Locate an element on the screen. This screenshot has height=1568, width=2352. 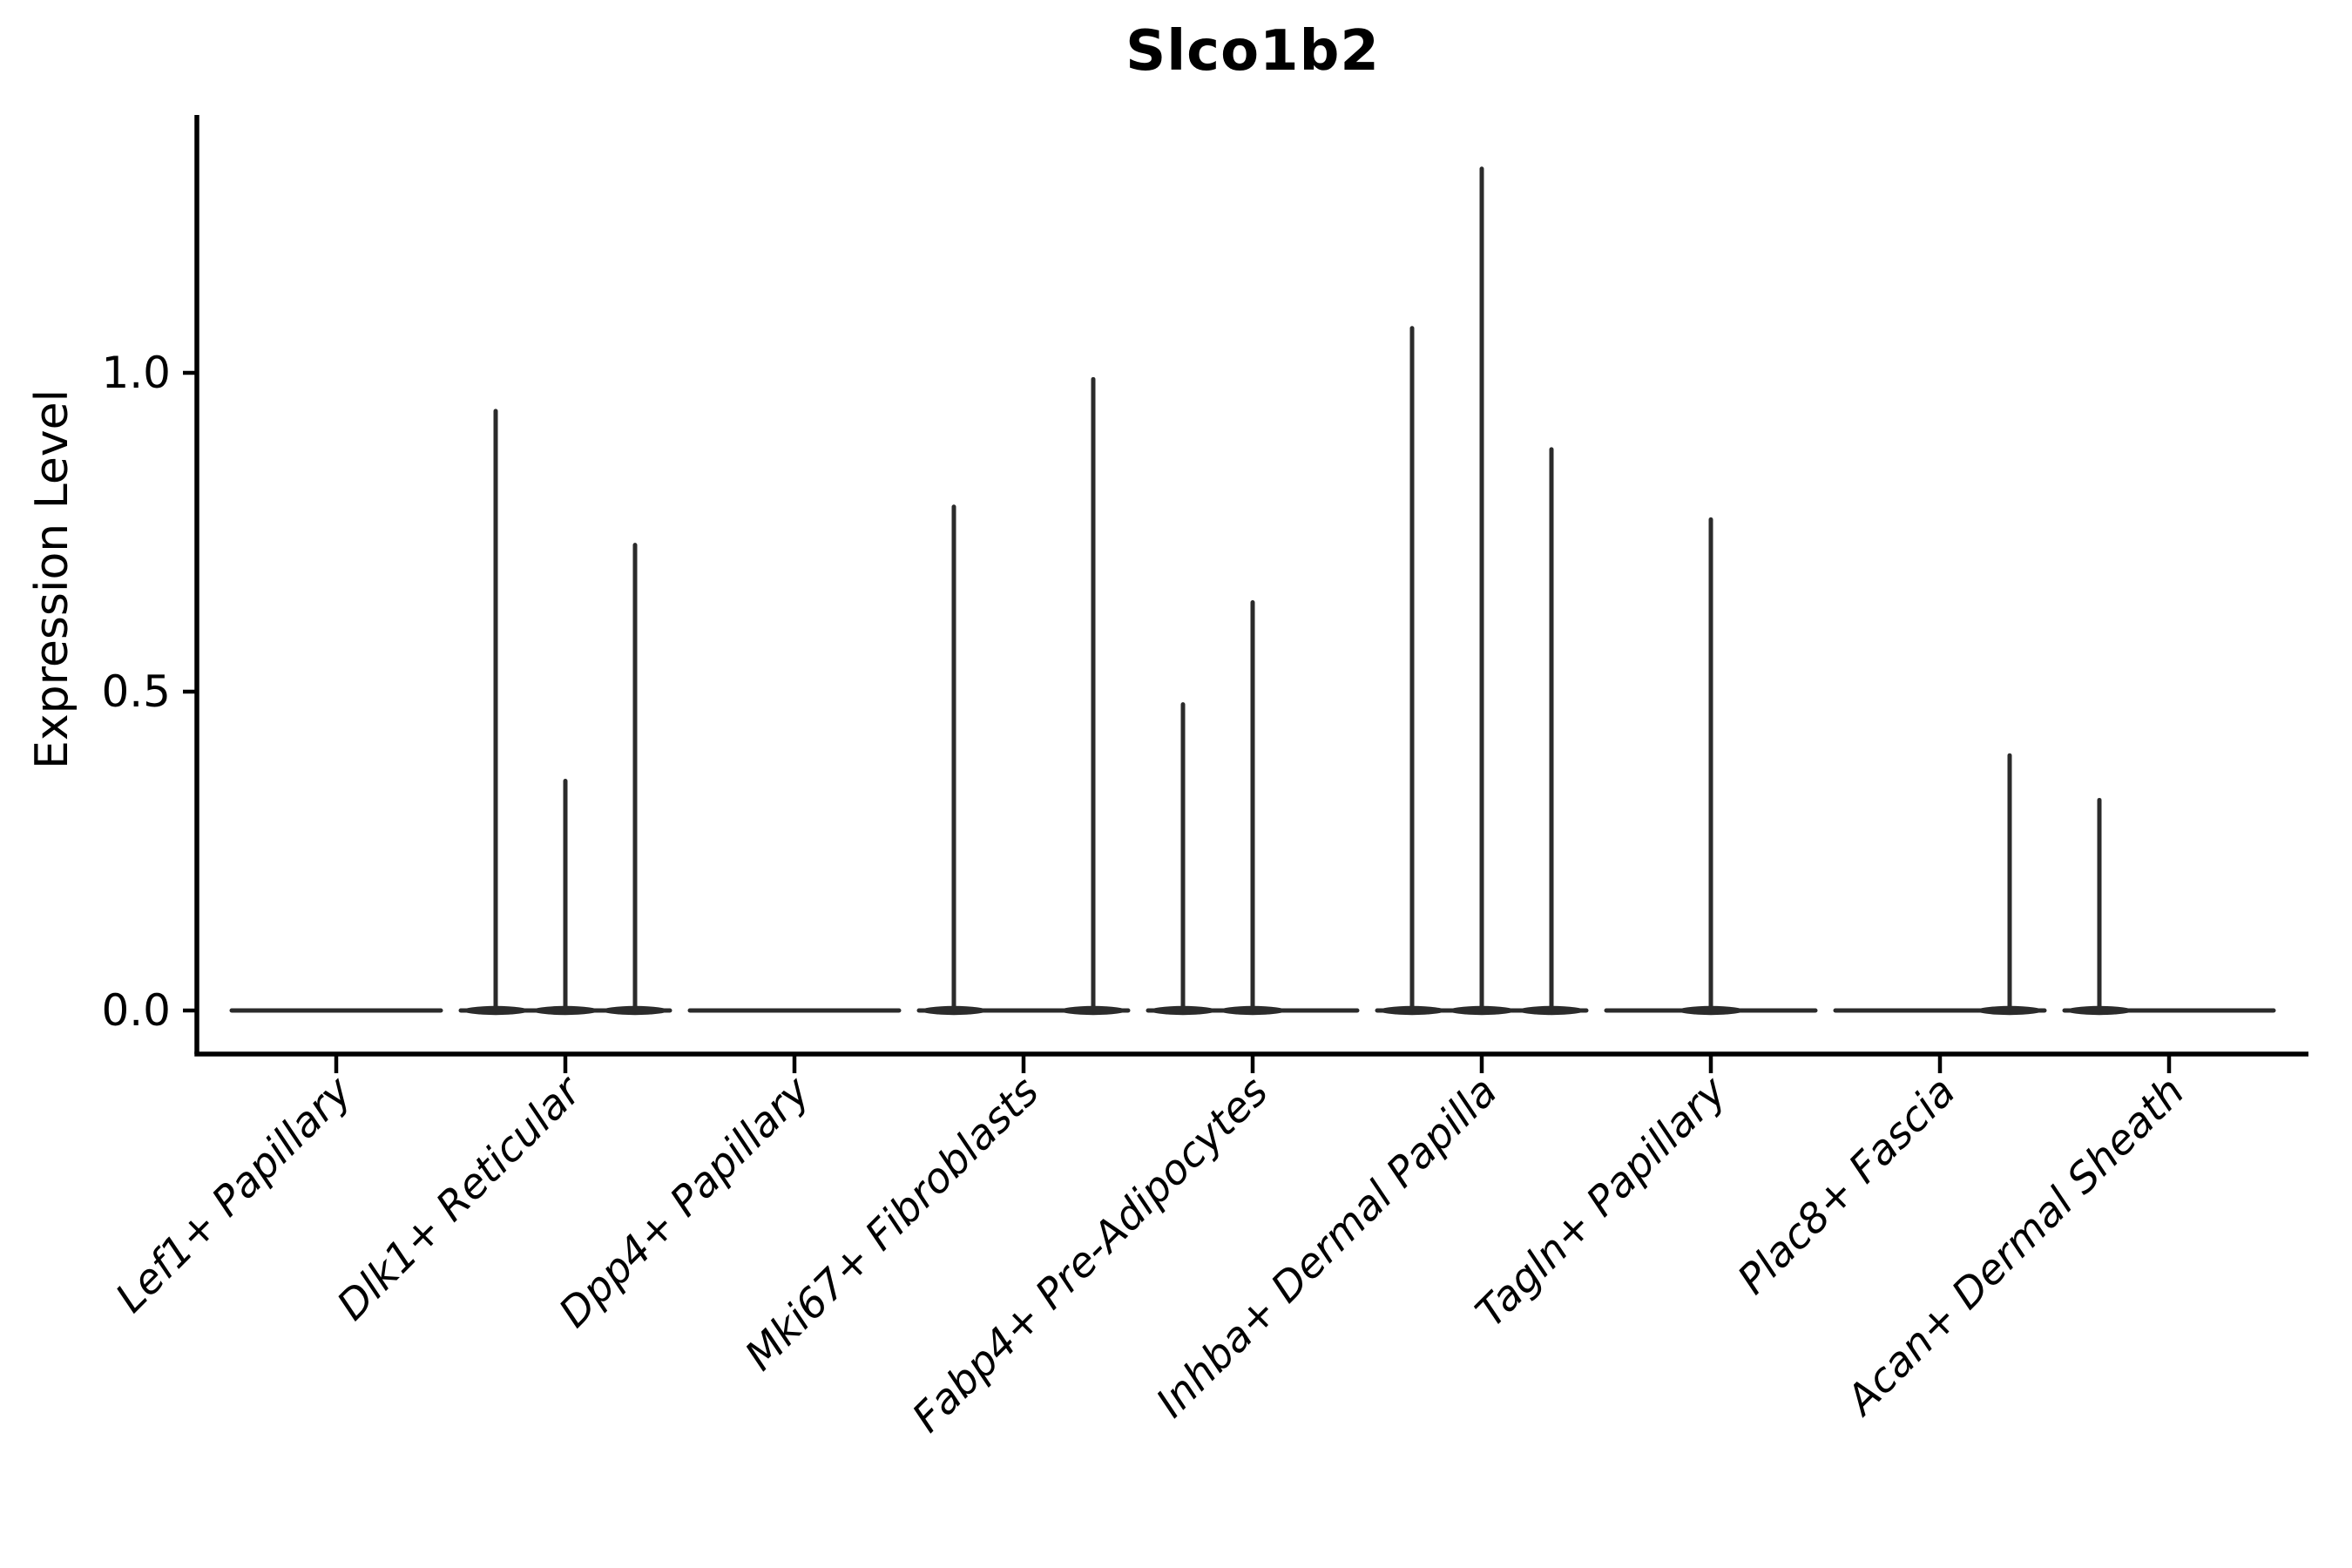
y-tick-label: 0.5 is located at coordinates (136, 692).